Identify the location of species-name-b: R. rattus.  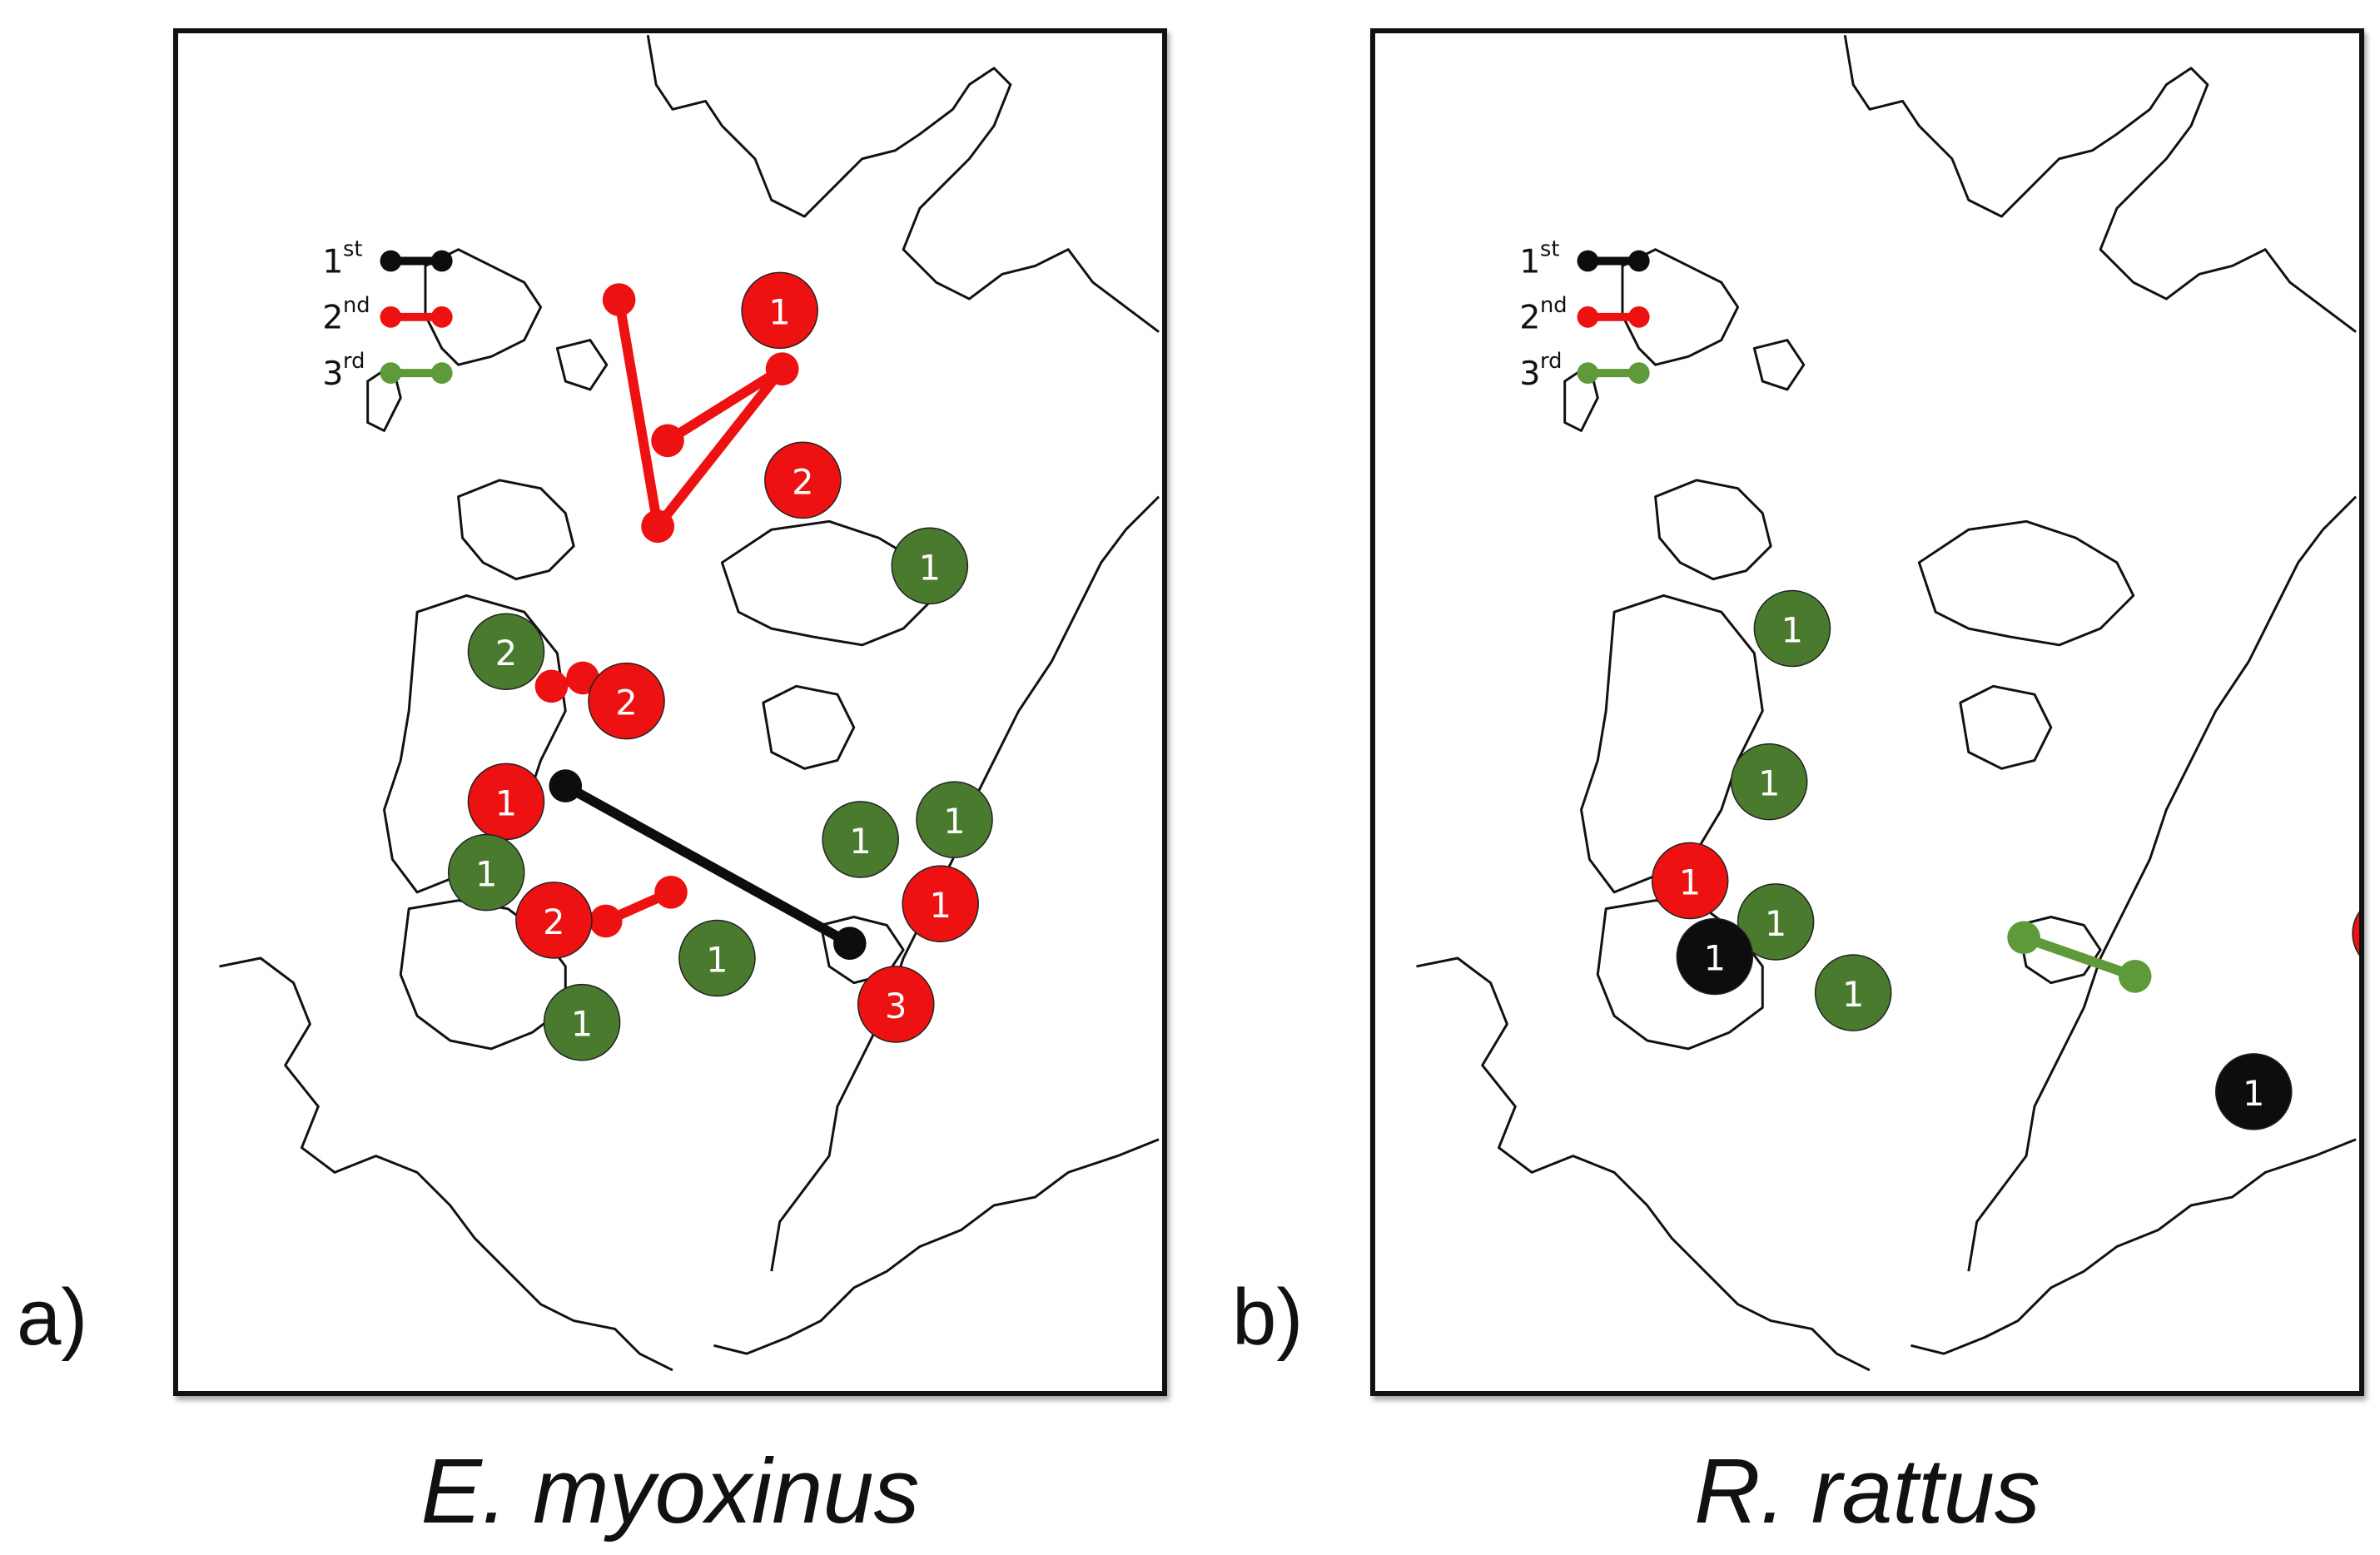
(1867, 1491).